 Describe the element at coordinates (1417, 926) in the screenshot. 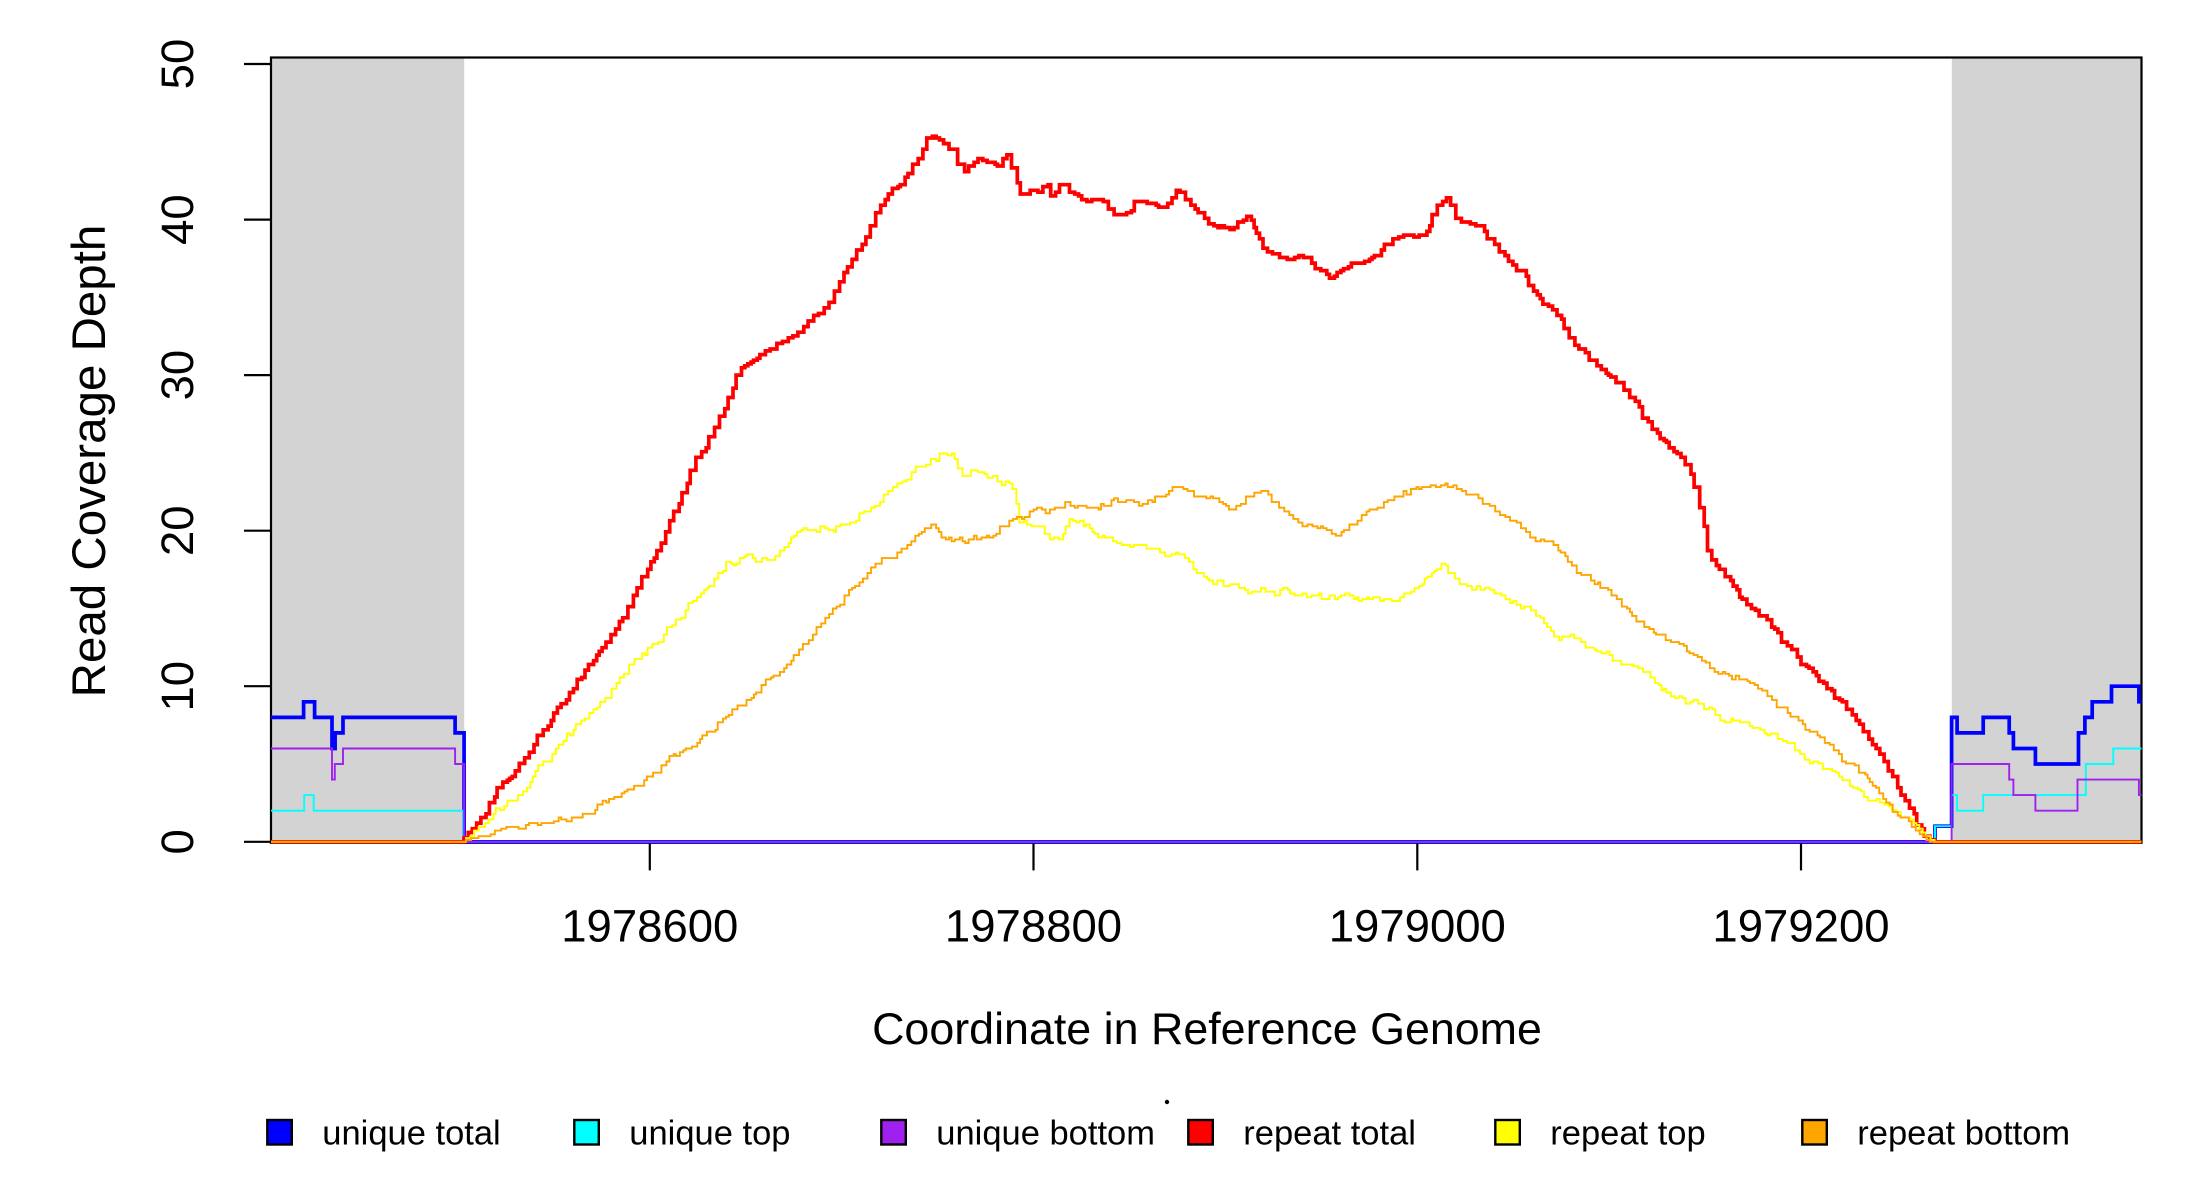

I see `svg-text: 1979000` at that location.